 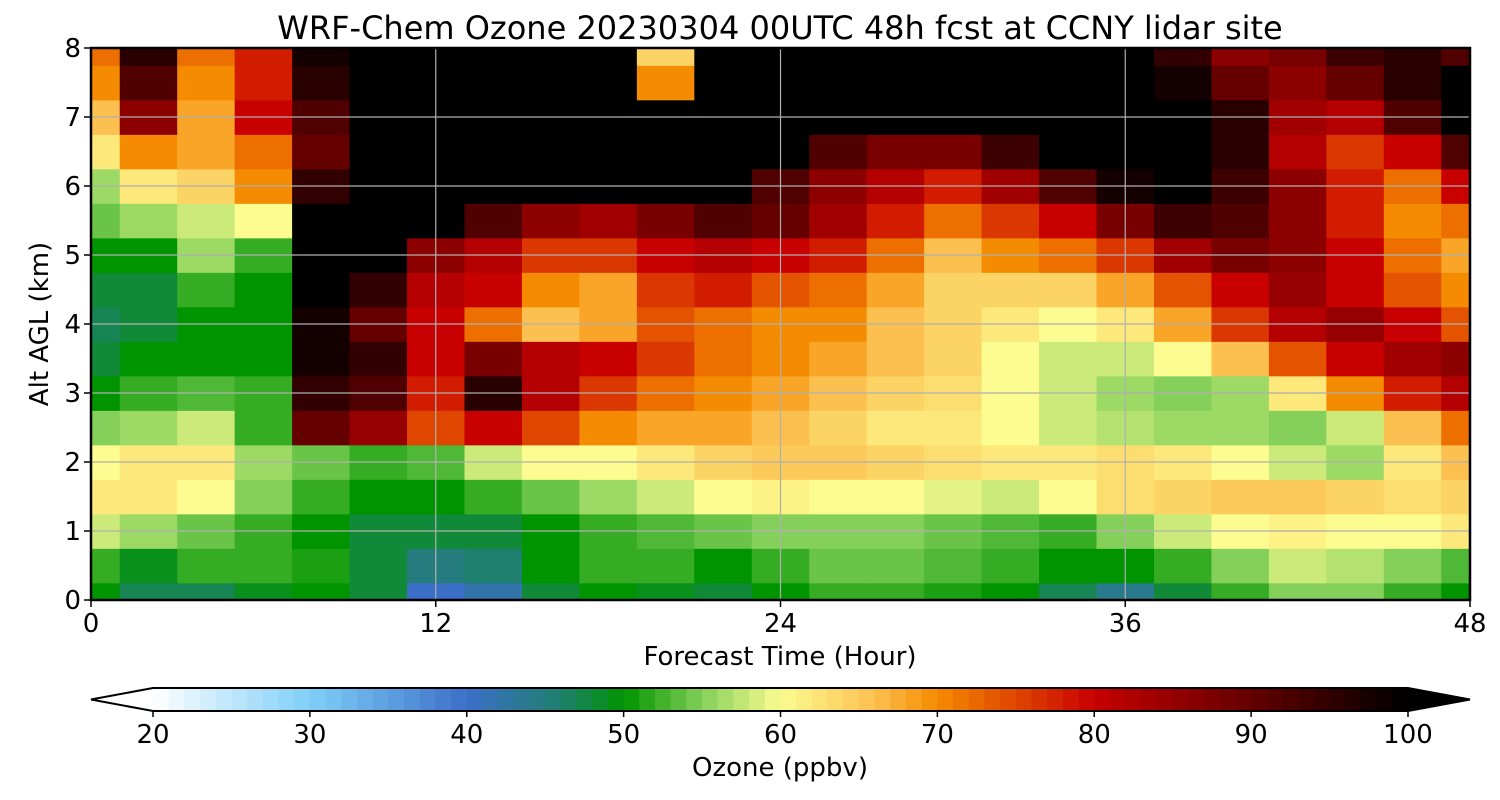 I want to click on y-tick-label: 4, so click(x=72, y=325).